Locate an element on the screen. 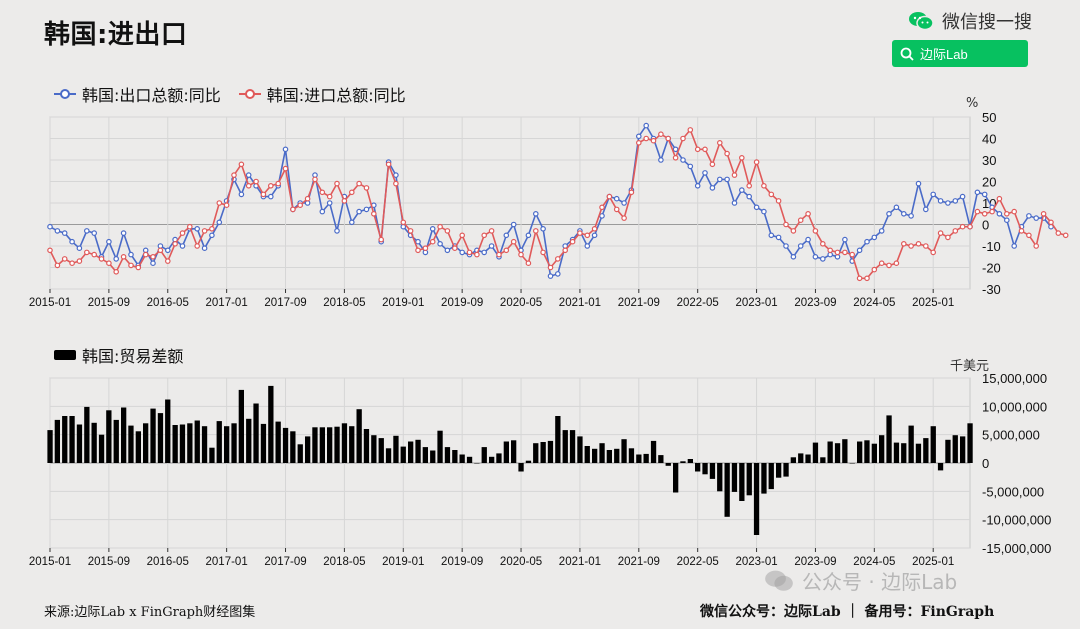  line-x-tick-label: 2018-05 is located at coordinates (344, 303).